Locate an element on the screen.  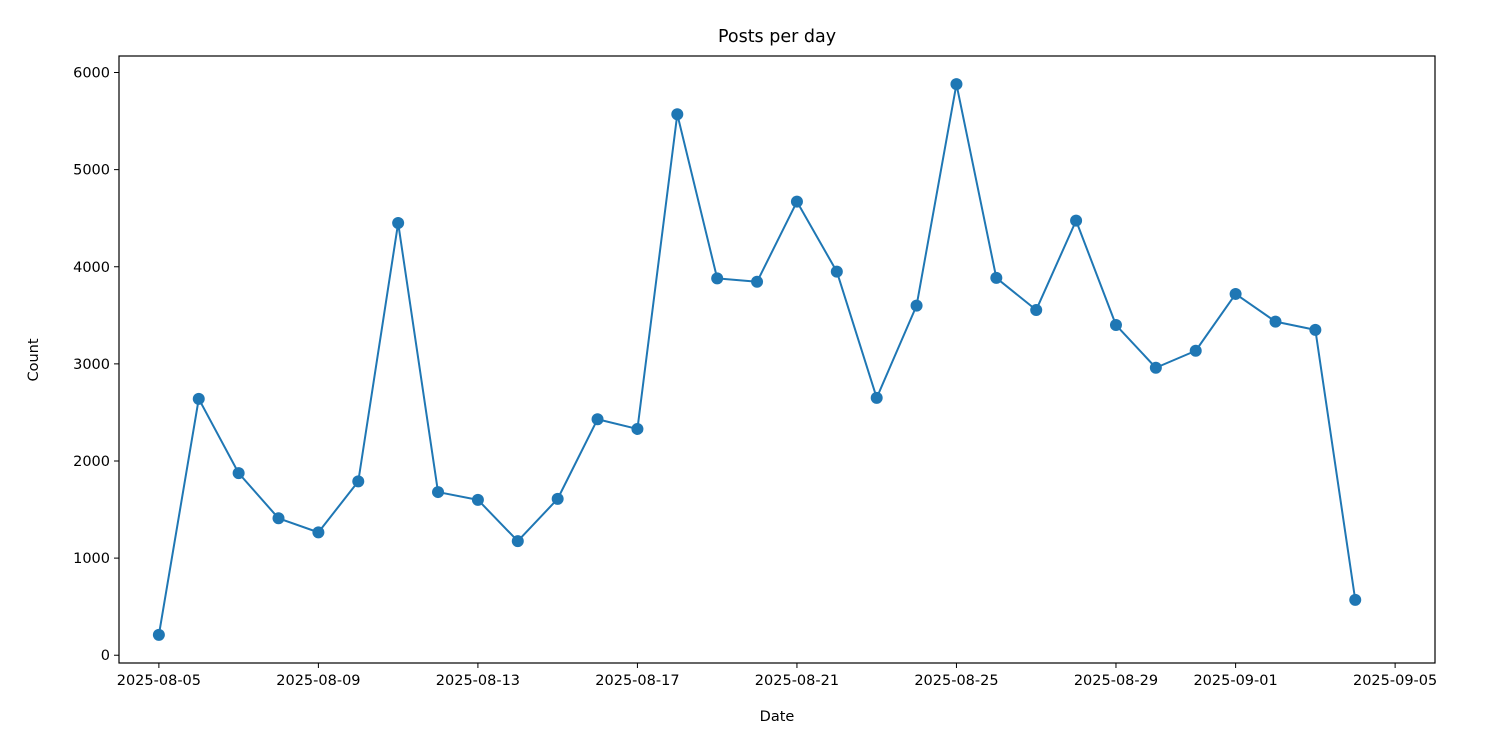
x-tick-label: 2025-09-01 is located at coordinates (1235, 681).